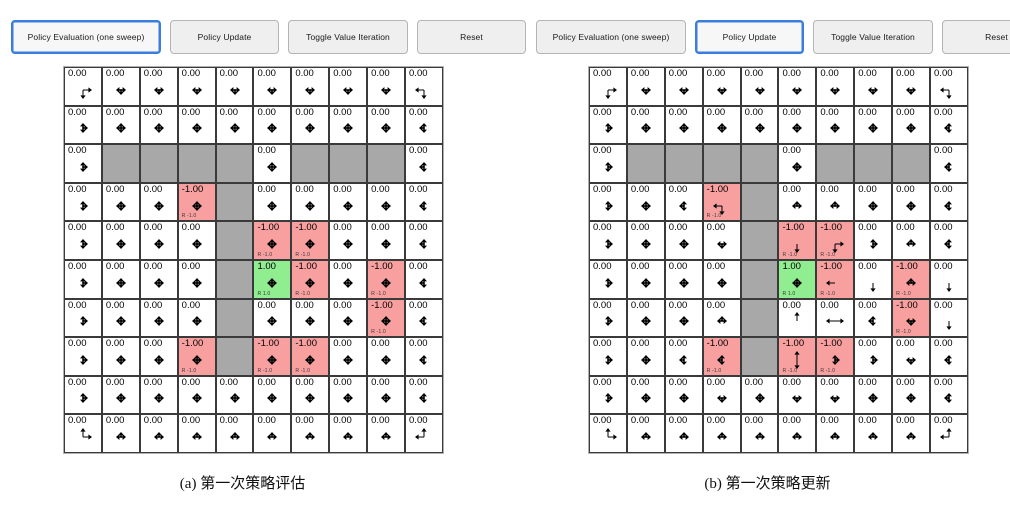 Image resolution: width=1010 pixels, height=515 pixels. Describe the element at coordinates (873, 37) in the screenshot. I see `toggle-value-iteration-button: Toggle Value Iteration` at that location.